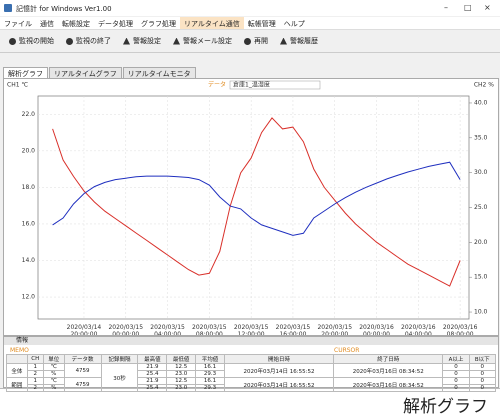 This screenshot has width=500, height=417. I want to click on x-tick-label: 2020/03/15 08:00:00, so click(209, 330).